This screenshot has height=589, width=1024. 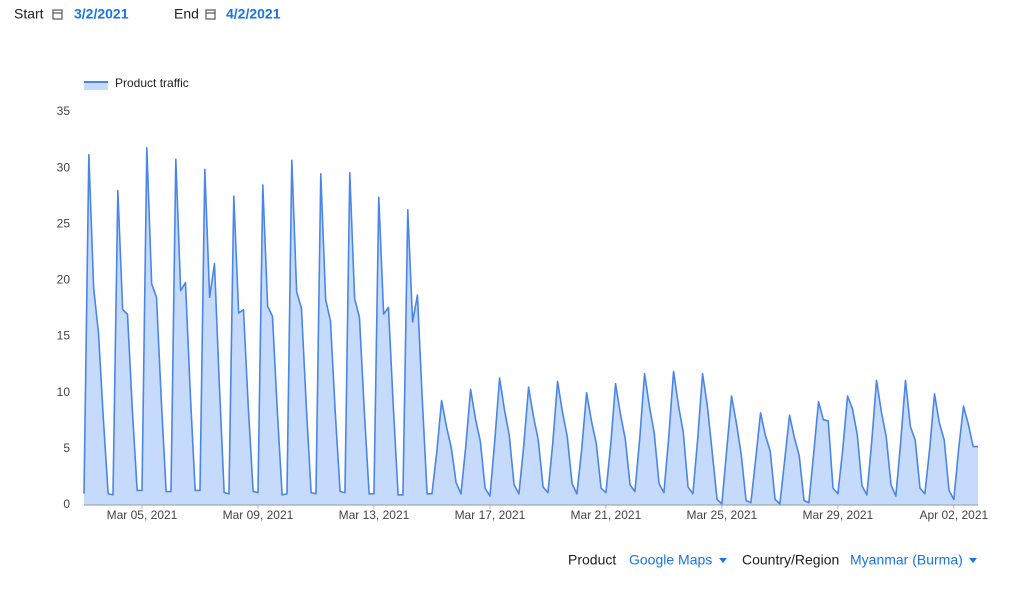 What do you see at coordinates (64, 111) in the screenshot?
I see `y-tick-label: 35` at bounding box center [64, 111].